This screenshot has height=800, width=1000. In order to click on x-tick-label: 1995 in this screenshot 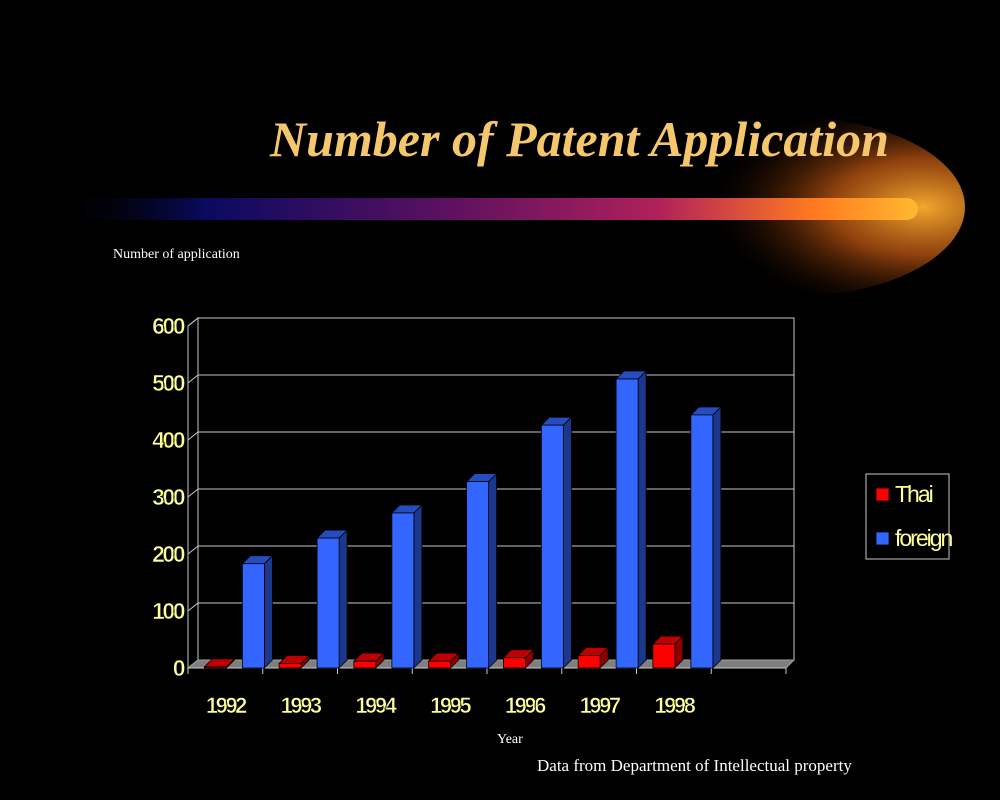, I will do `click(450, 705)`.